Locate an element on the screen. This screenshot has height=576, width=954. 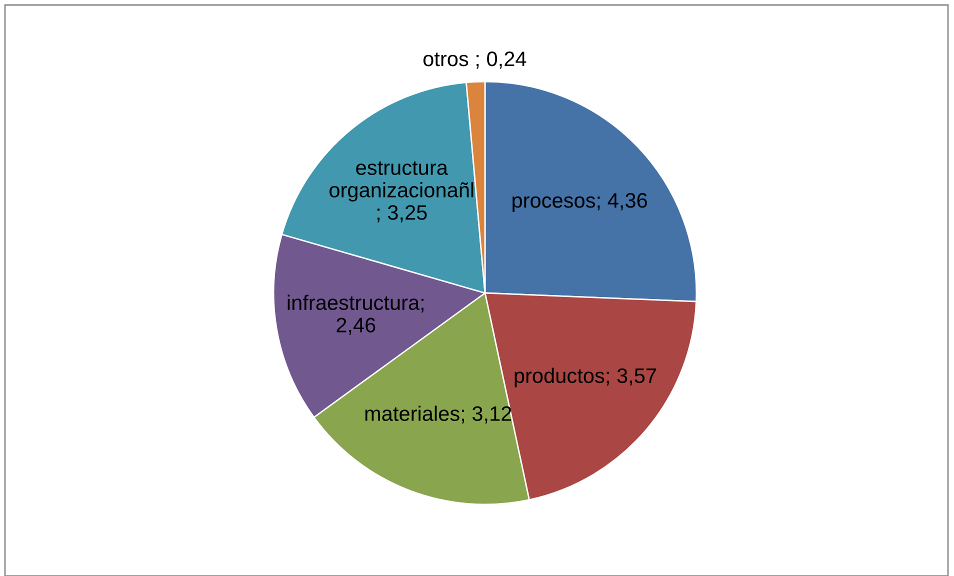
slice-label: infraestructura; 2,46 is located at coordinates (356, 314).